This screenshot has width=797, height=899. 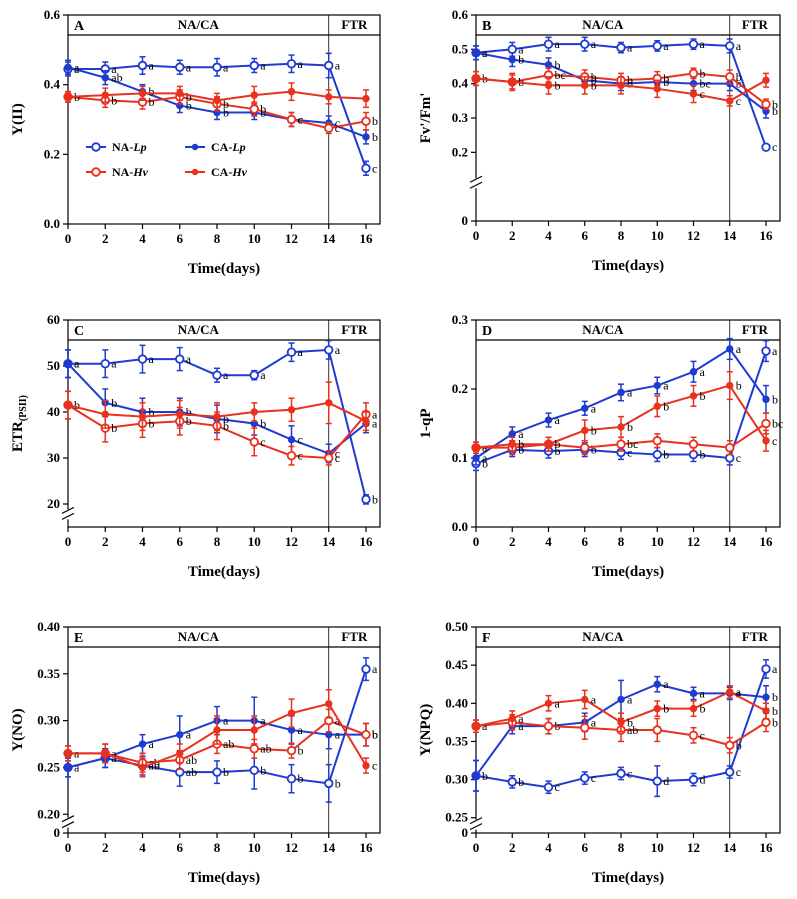 What do you see at coordinates (53, 457) in the screenshot?
I see `y-tick-label: 30` at bounding box center [53, 457].